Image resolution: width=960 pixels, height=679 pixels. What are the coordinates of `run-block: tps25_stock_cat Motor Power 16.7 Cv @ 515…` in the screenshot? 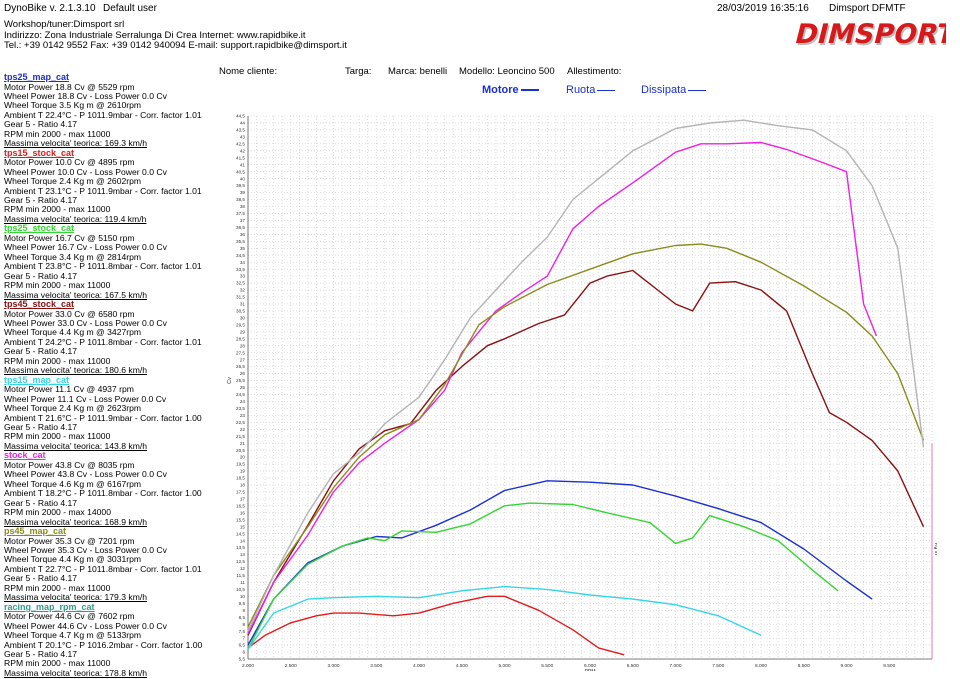 It's located at (111, 262).